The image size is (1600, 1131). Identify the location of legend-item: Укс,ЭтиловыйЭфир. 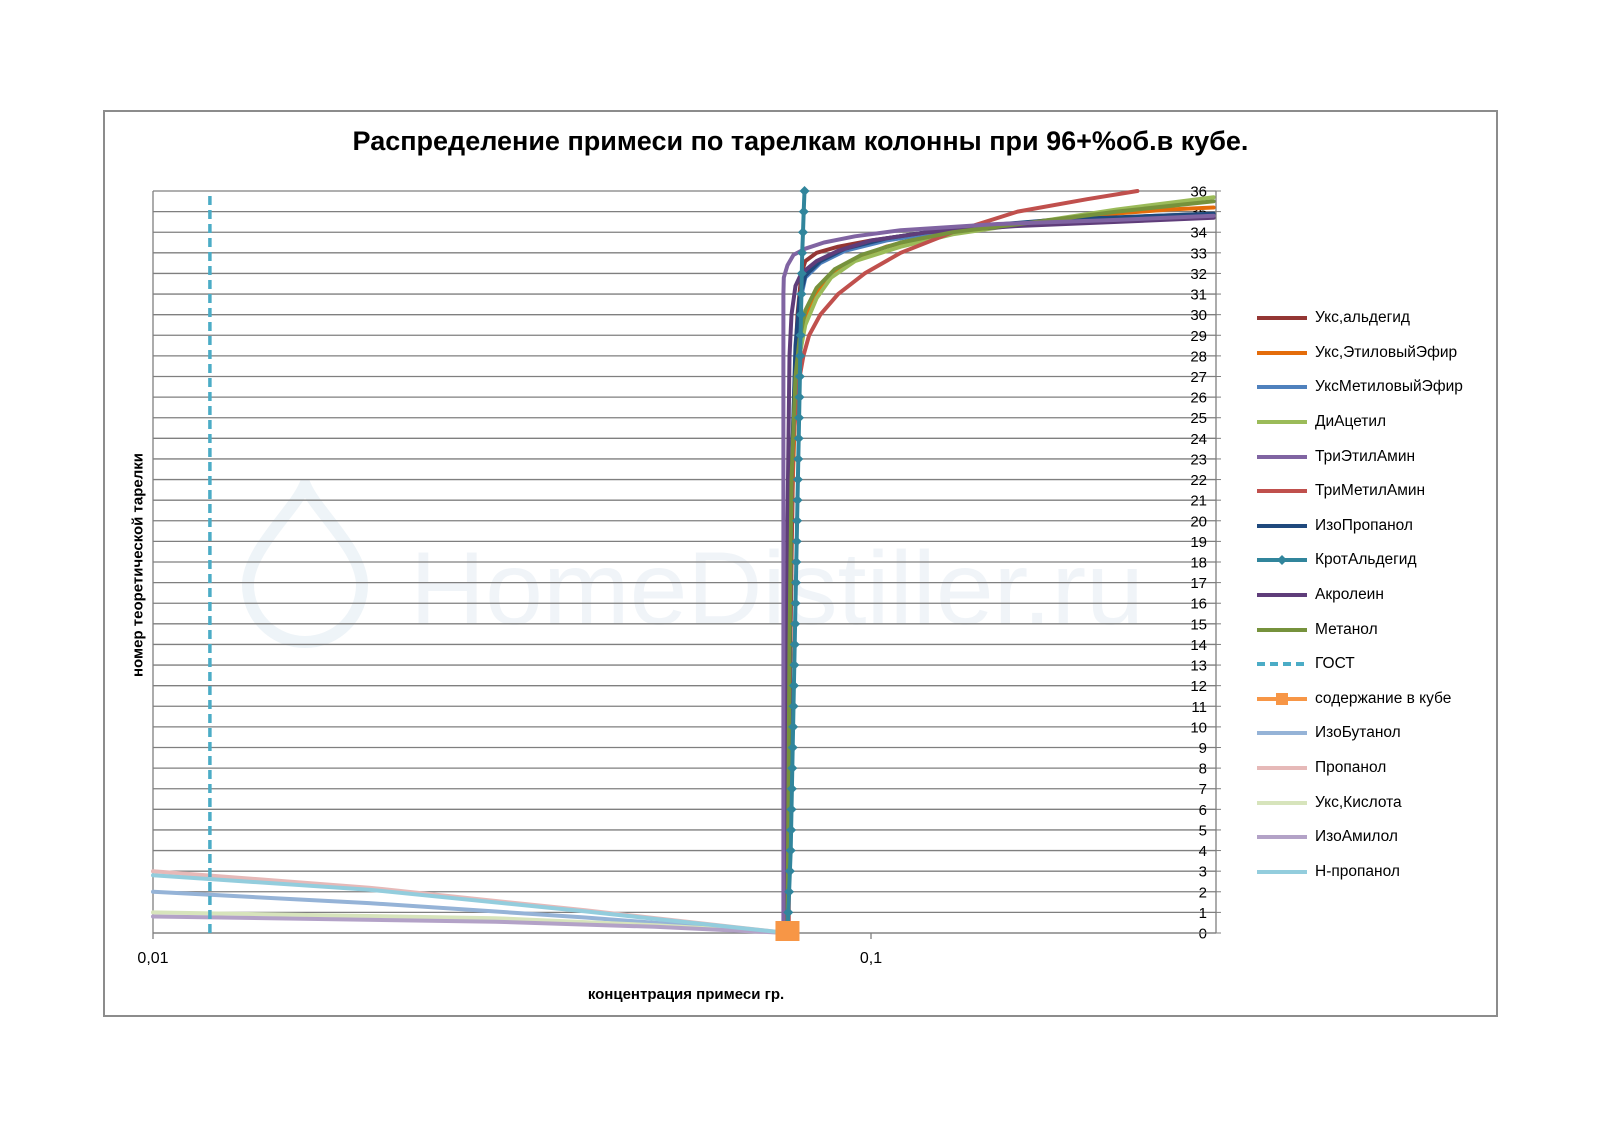
(1359, 353).